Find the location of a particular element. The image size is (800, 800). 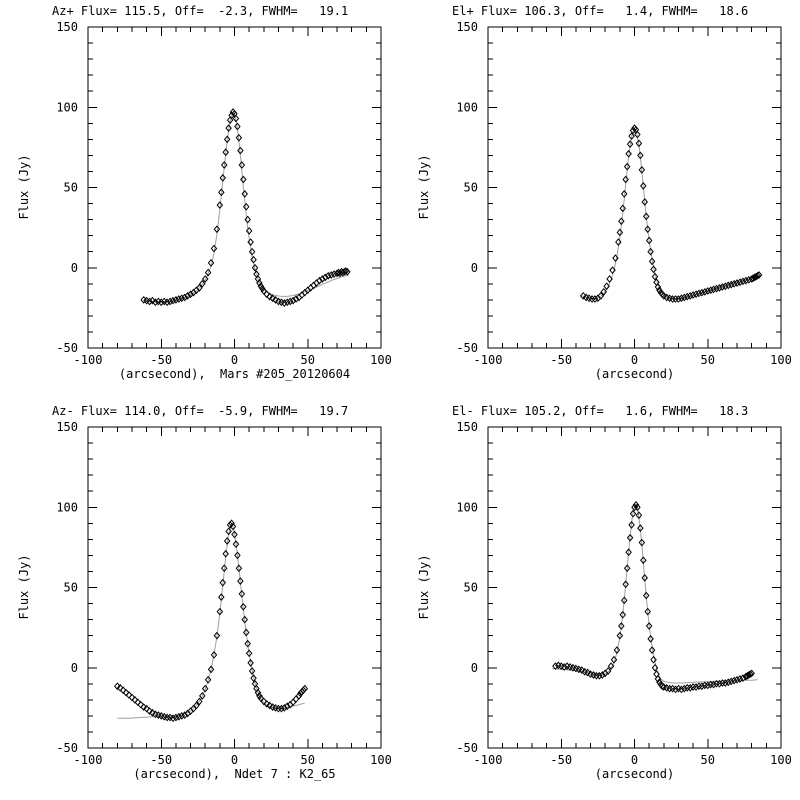

scan-data-markers is located at coordinates (653, 597).